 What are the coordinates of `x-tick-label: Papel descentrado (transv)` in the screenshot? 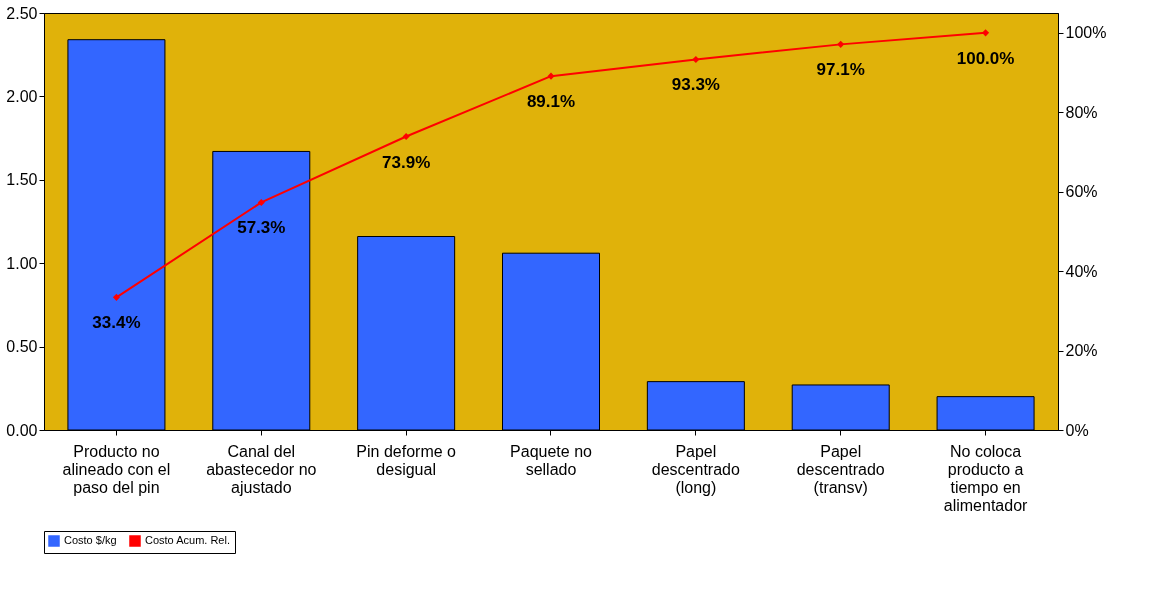 It's located at (840, 469).